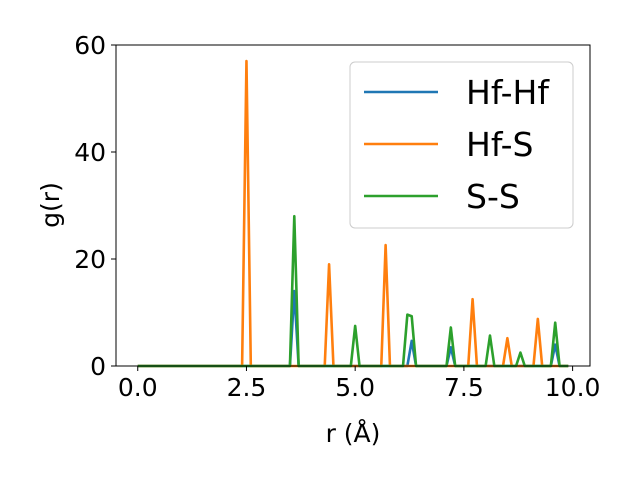  I want to click on x-tick-label: 0.0, so click(138, 387).